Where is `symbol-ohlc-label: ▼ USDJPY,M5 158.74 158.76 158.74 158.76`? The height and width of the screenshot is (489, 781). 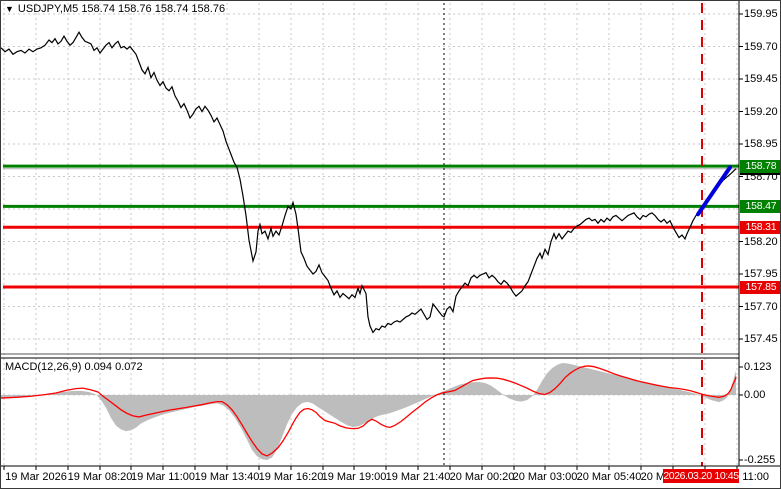
symbol-ohlc-label: ▼ USDJPY,M5 158.74 158.76 158.74 158.76 is located at coordinates (115, 9).